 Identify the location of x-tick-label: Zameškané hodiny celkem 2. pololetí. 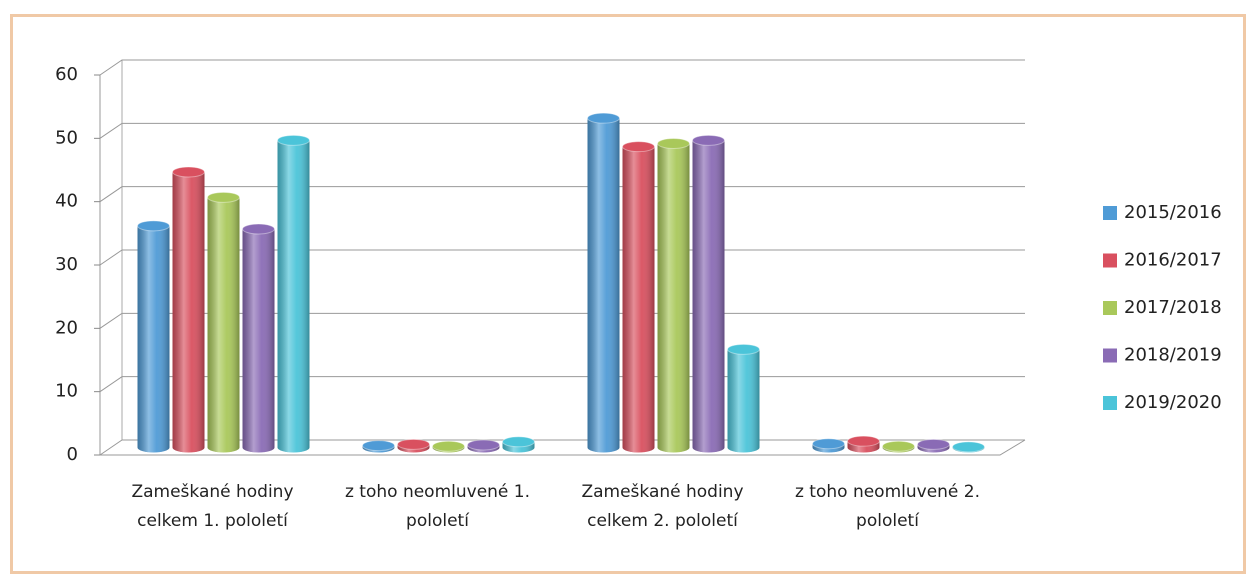
(662, 506).